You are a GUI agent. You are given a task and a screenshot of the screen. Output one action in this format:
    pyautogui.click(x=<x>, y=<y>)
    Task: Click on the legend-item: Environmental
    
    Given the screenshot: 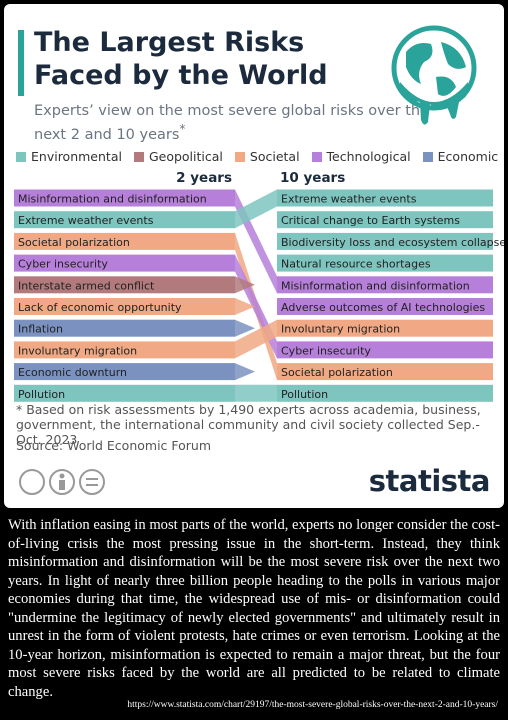 What is the action you would take?
    pyautogui.click(x=69, y=156)
    